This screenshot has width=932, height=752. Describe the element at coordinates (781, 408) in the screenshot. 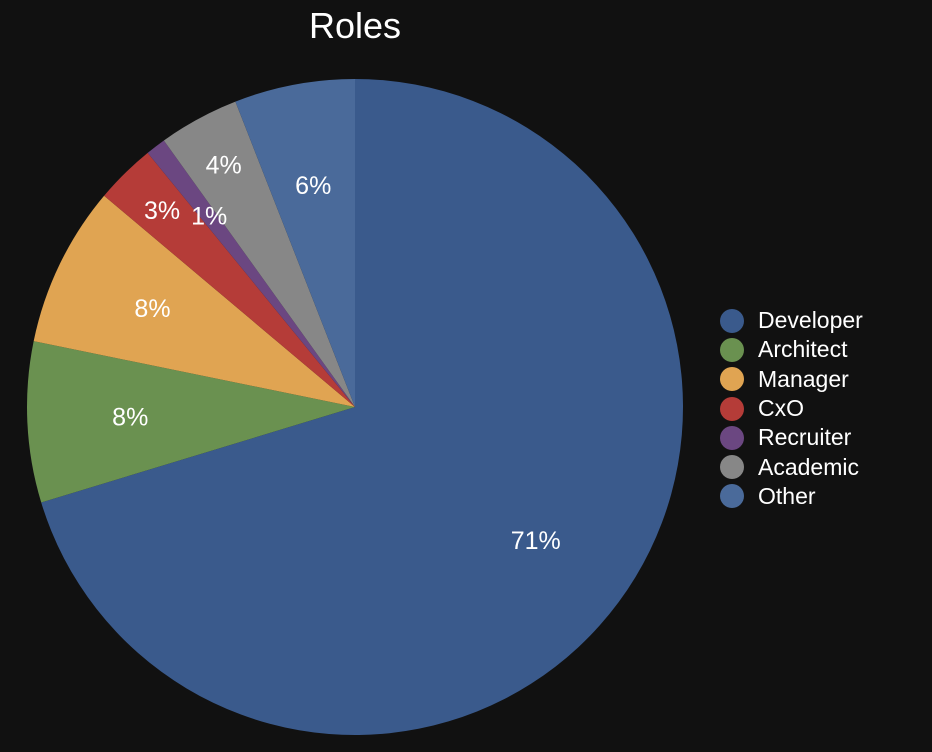

I see `legend-label: CxO` at that location.